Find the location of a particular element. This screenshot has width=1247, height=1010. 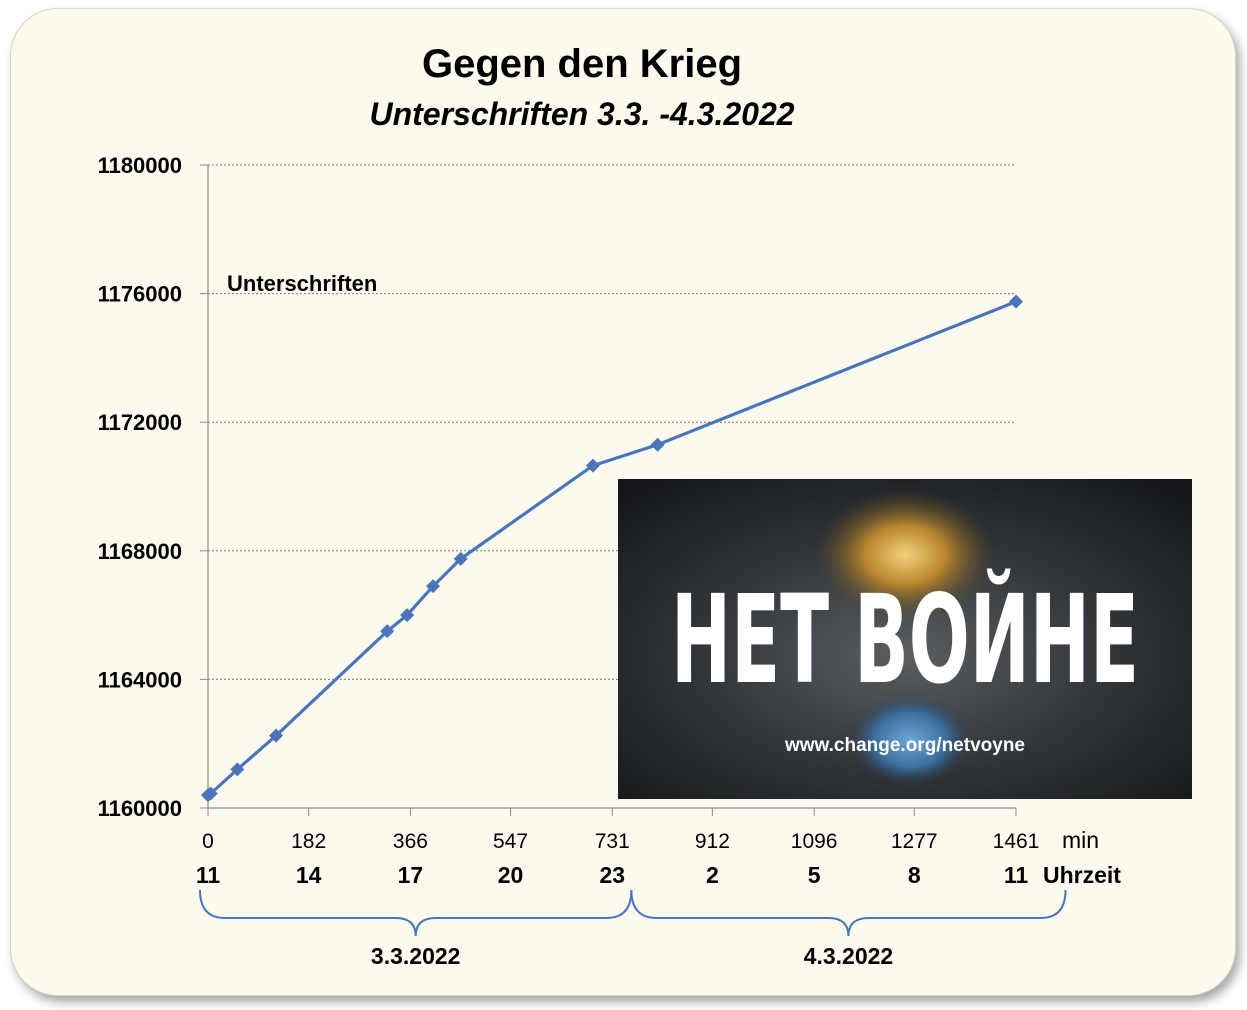

x-tick-label: 547 is located at coordinates (510, 841).